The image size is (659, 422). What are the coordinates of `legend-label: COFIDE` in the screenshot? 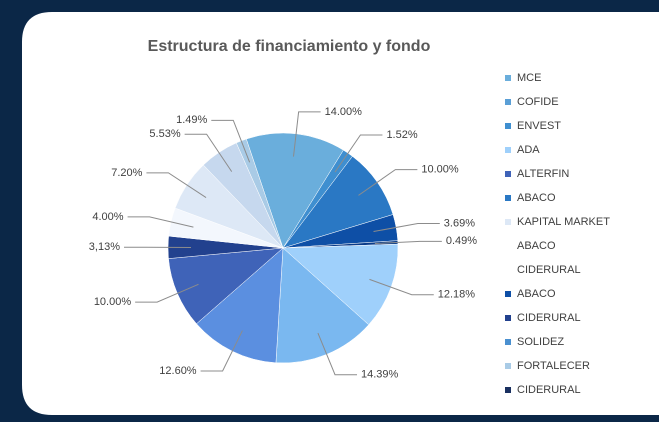 It's located at (538, 102).